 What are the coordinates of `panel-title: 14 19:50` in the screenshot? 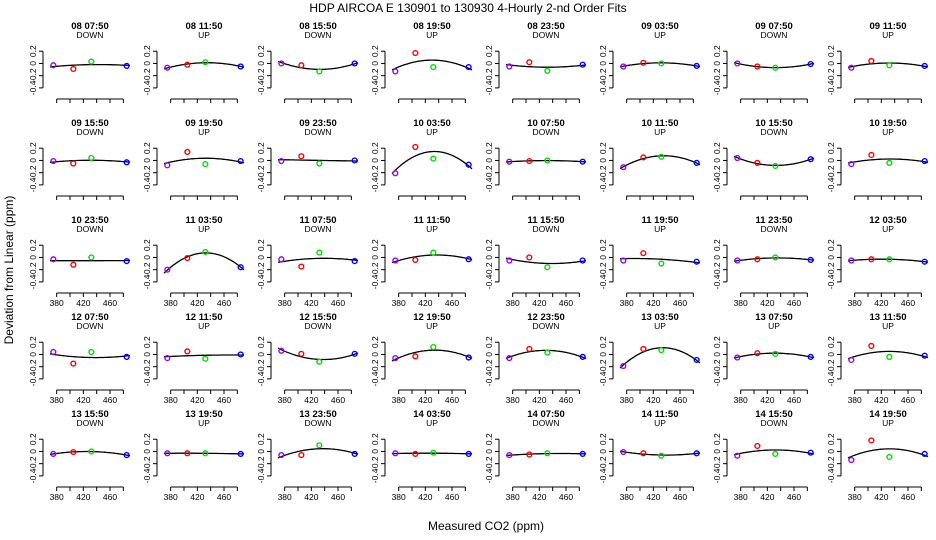 It's located at (888, 414).